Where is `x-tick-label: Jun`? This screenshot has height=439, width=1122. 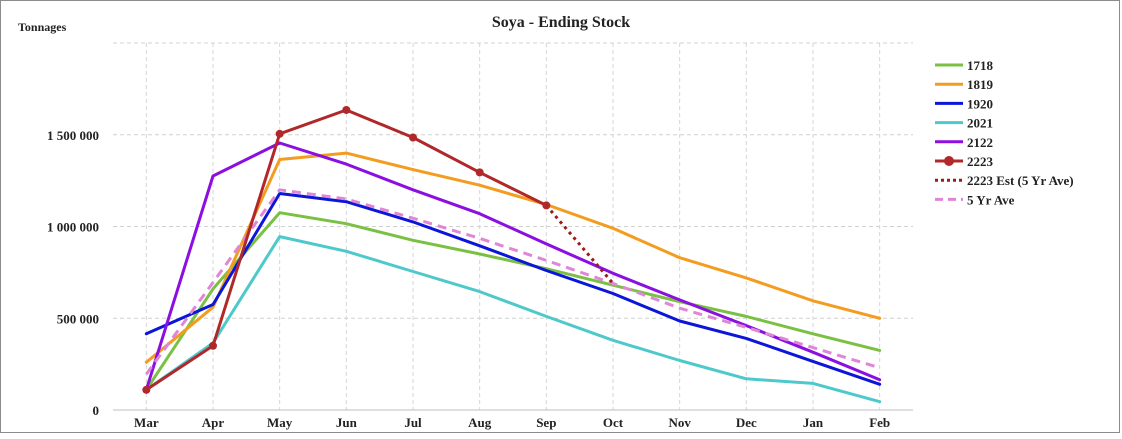
x-tick-label: Jun is located at coordinates (347, 422).